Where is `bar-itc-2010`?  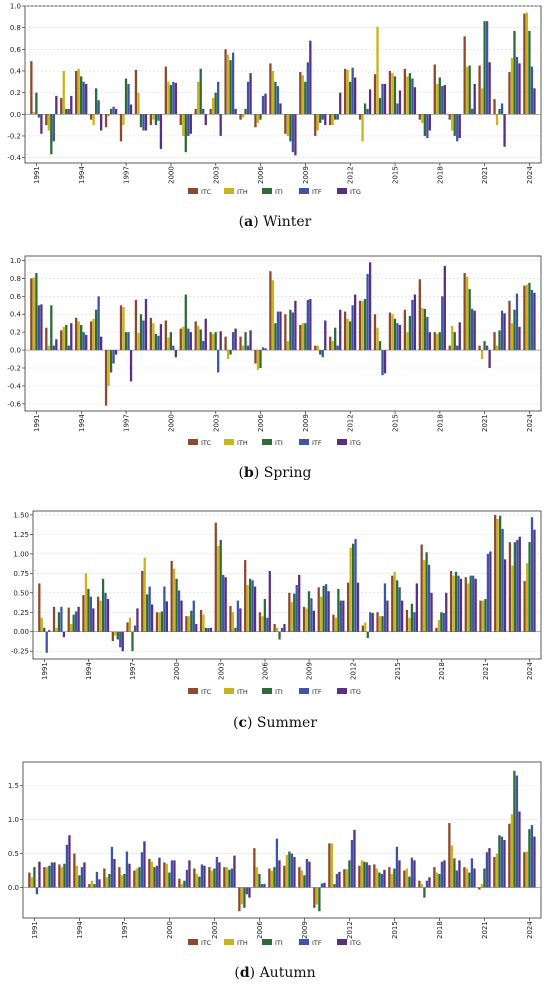
bar-itc-2010 is located at coordinates (314, 897).